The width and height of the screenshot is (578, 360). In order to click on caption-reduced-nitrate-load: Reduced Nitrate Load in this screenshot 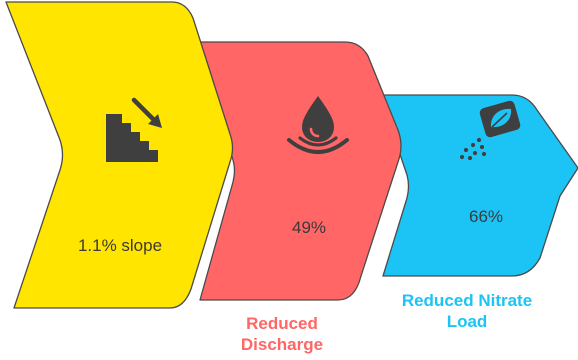, I will do `click(467, 311)`.